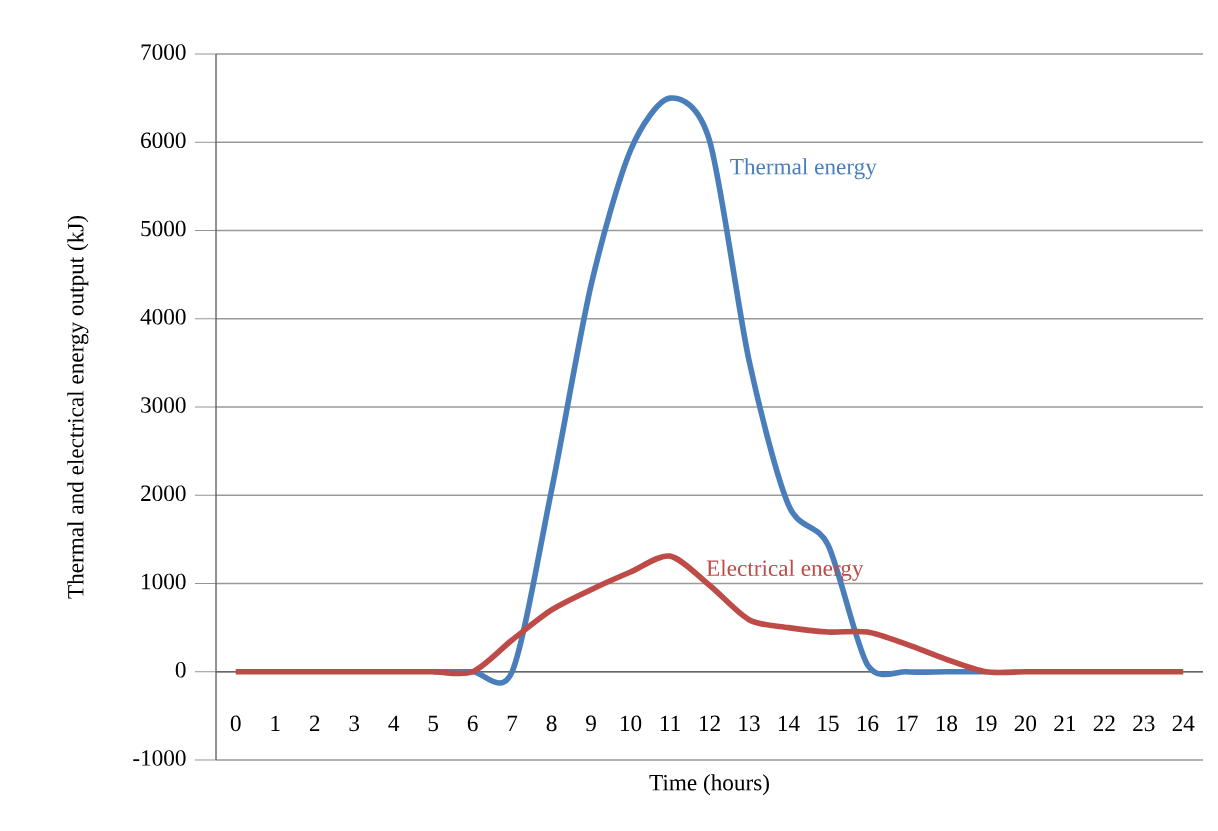 The width and height of the screenshot is (1218, 831). I want to click on y-tick-label: 1000, so click(164, 581).